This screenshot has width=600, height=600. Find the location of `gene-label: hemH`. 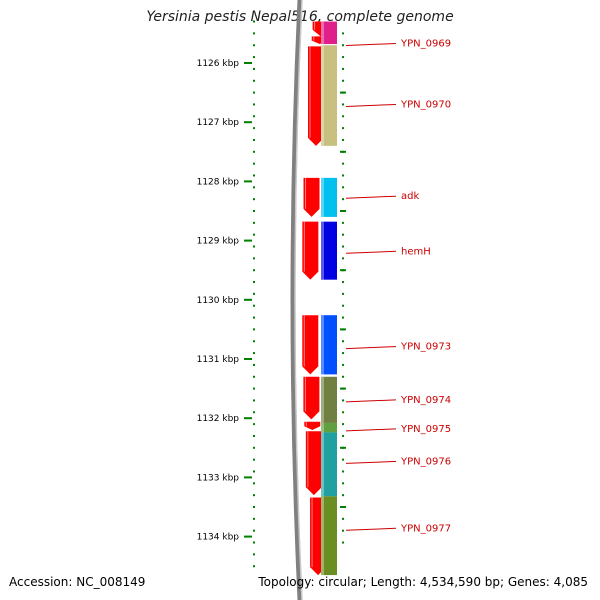

gene-label: hemH is located at coordinates (416, 251).